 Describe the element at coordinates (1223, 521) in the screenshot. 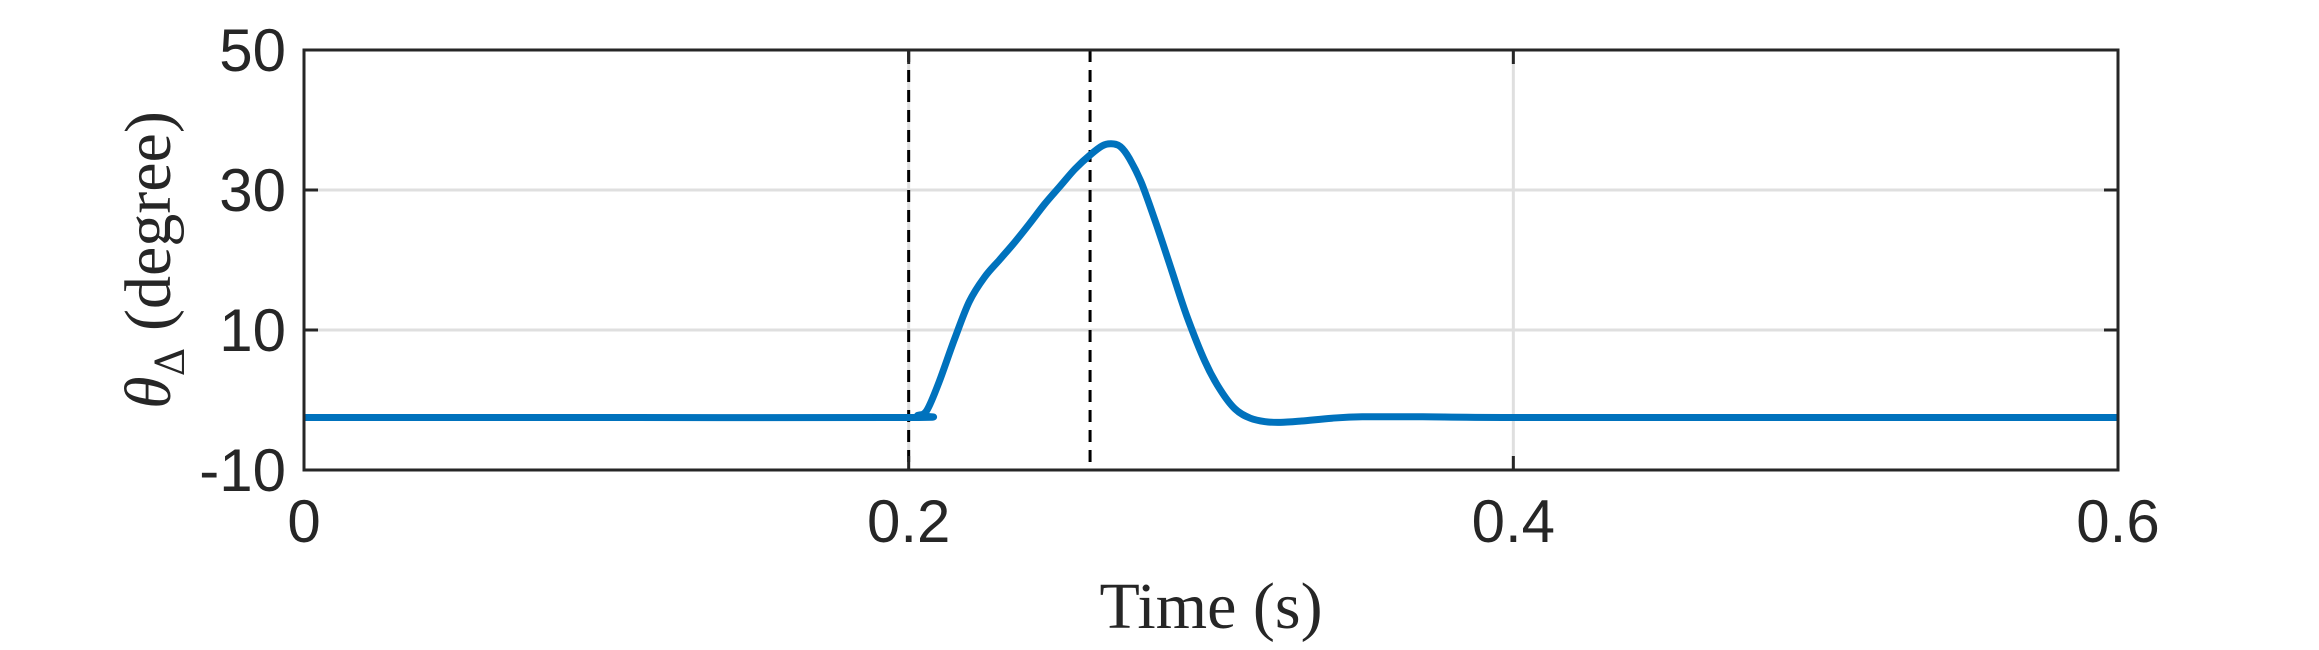

I see `x-tick-labels: 0 0.2 0.4 0.6` at that location.